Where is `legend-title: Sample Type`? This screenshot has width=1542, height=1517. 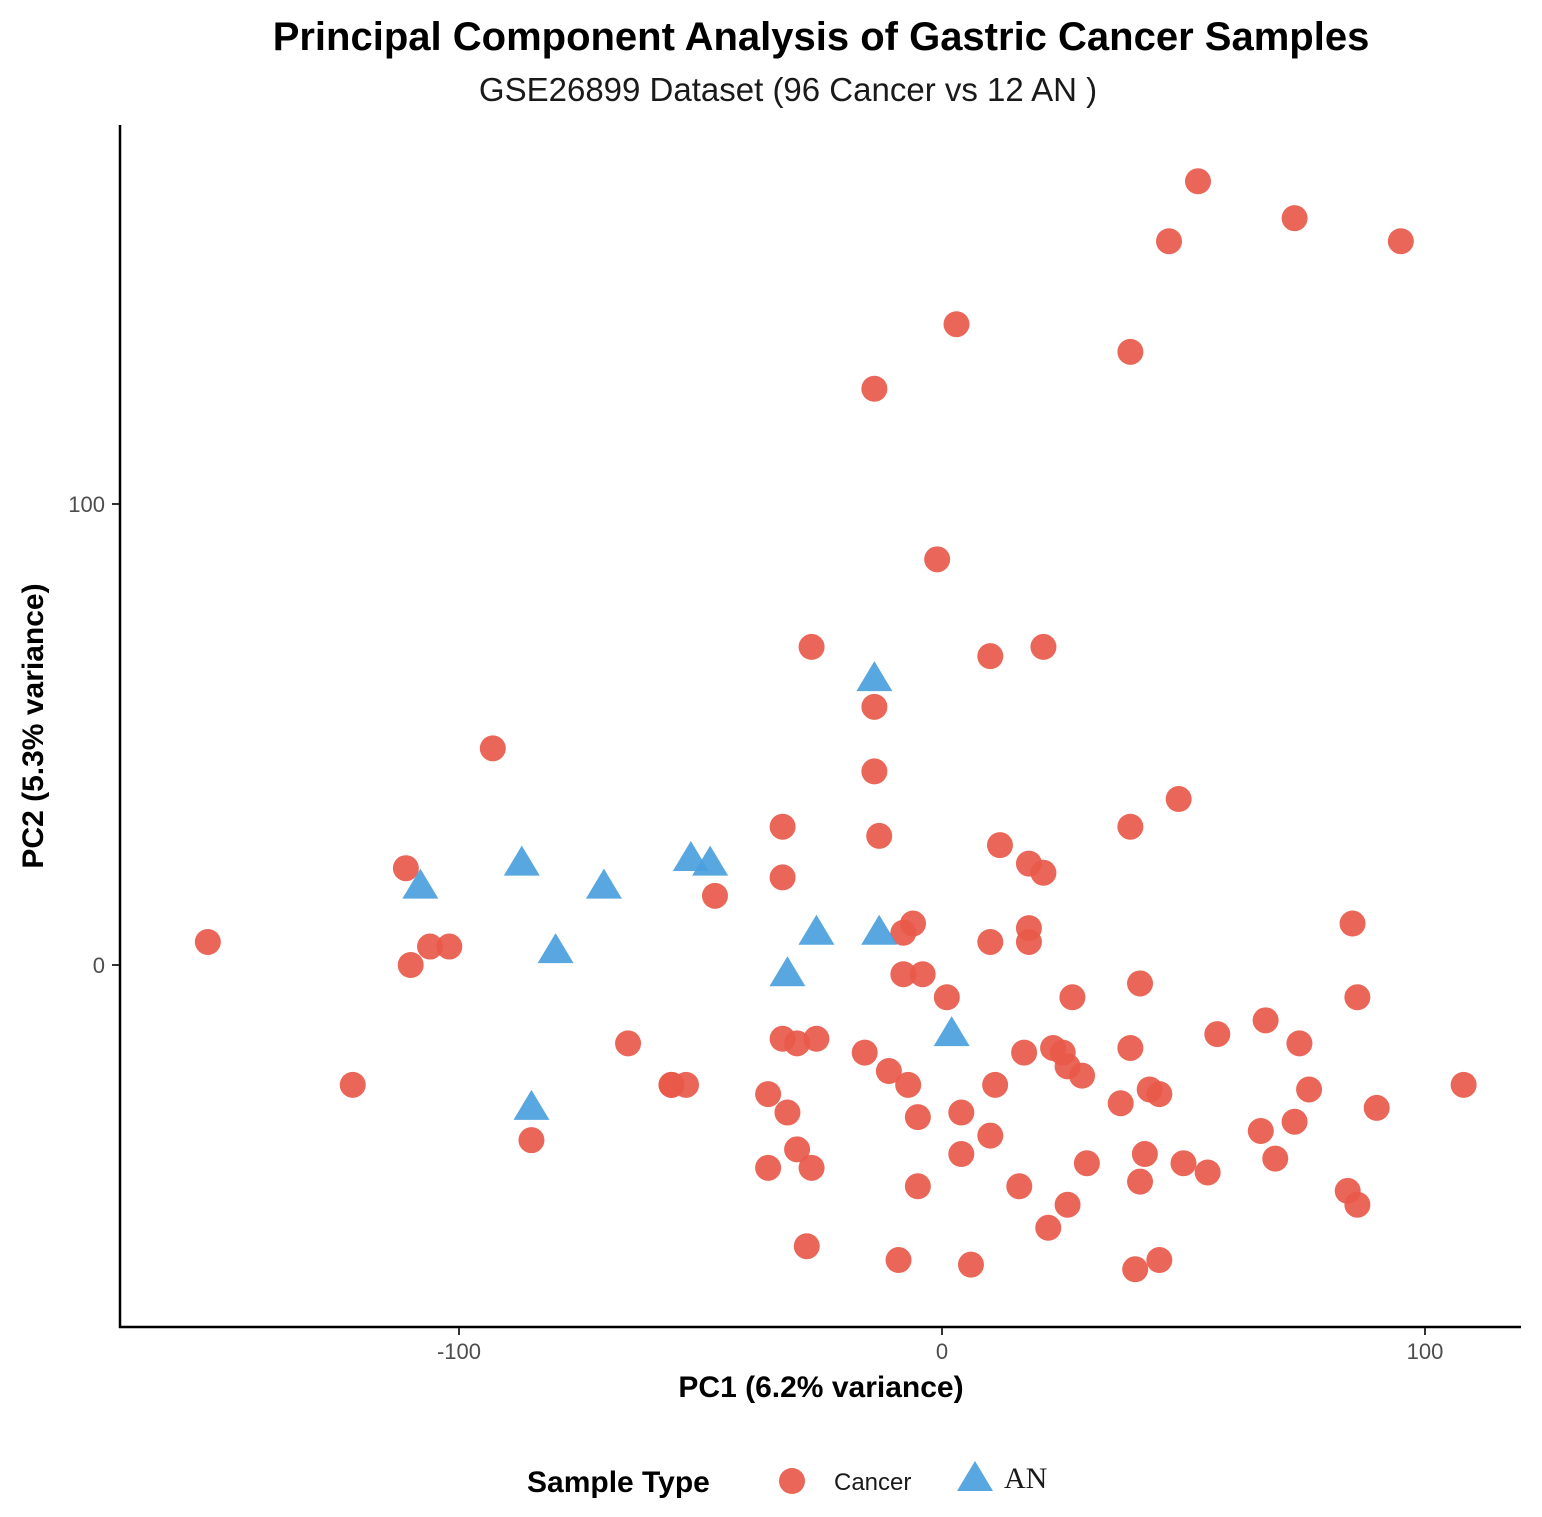
legend-title: Sample Type is located at coordinates (618, 1482).